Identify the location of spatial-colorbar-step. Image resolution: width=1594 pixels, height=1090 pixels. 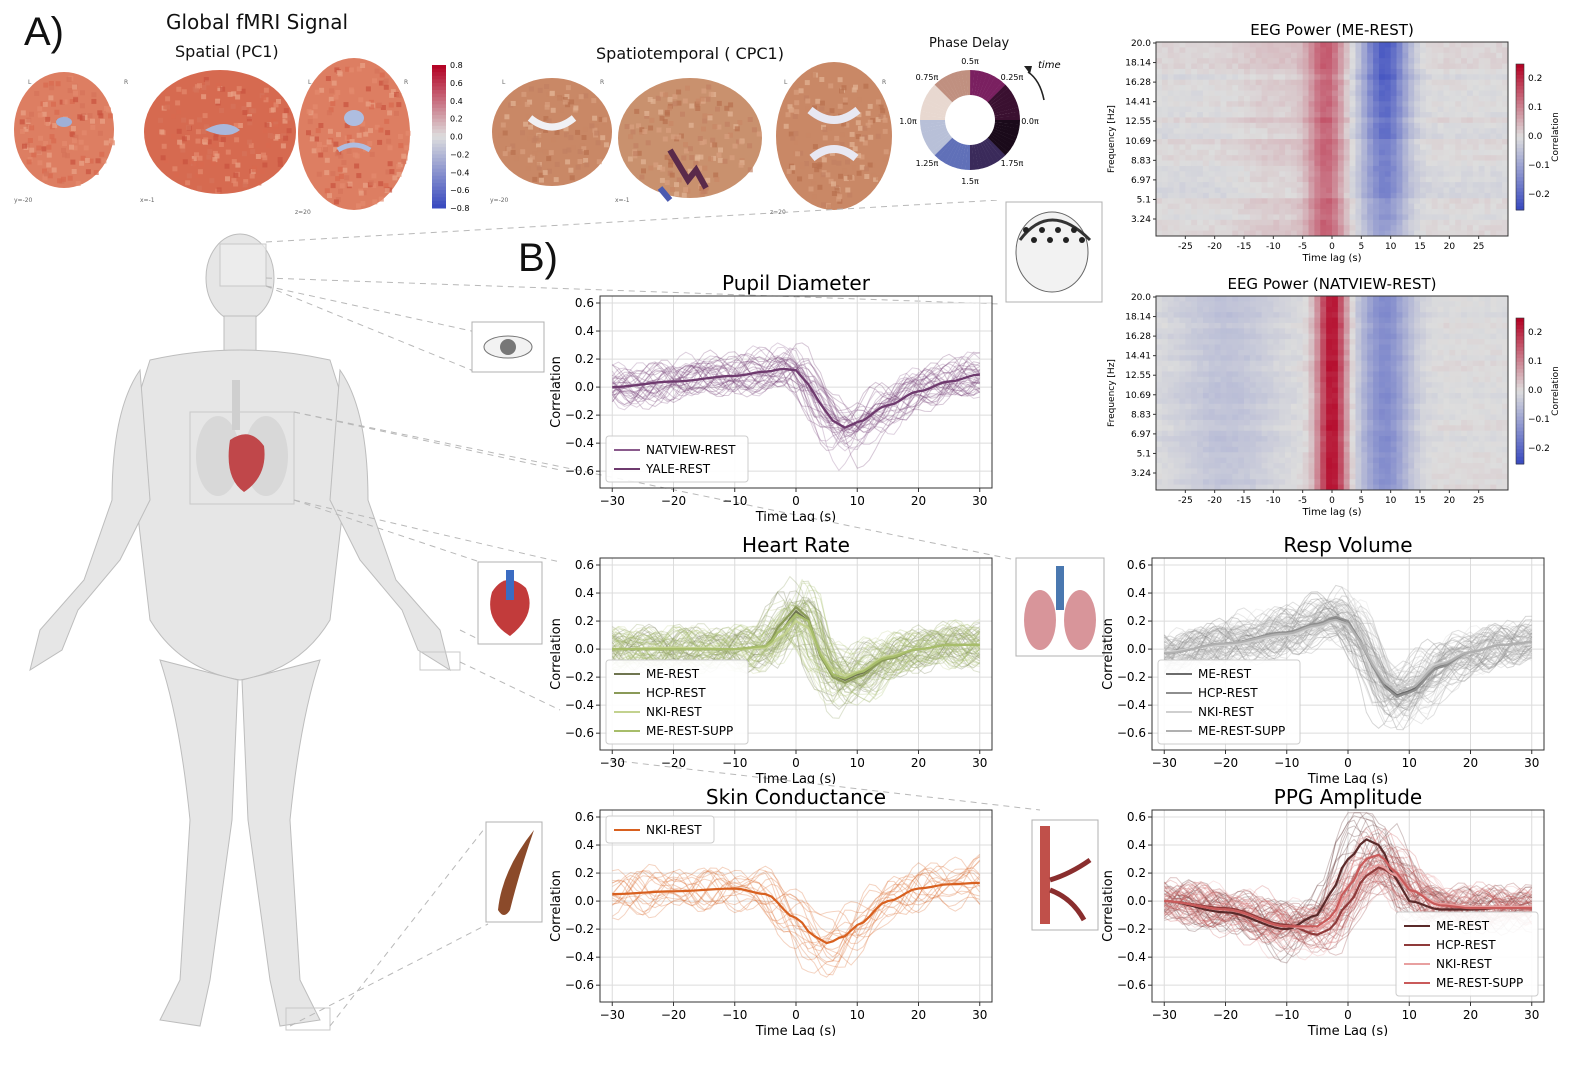
(439, 134).